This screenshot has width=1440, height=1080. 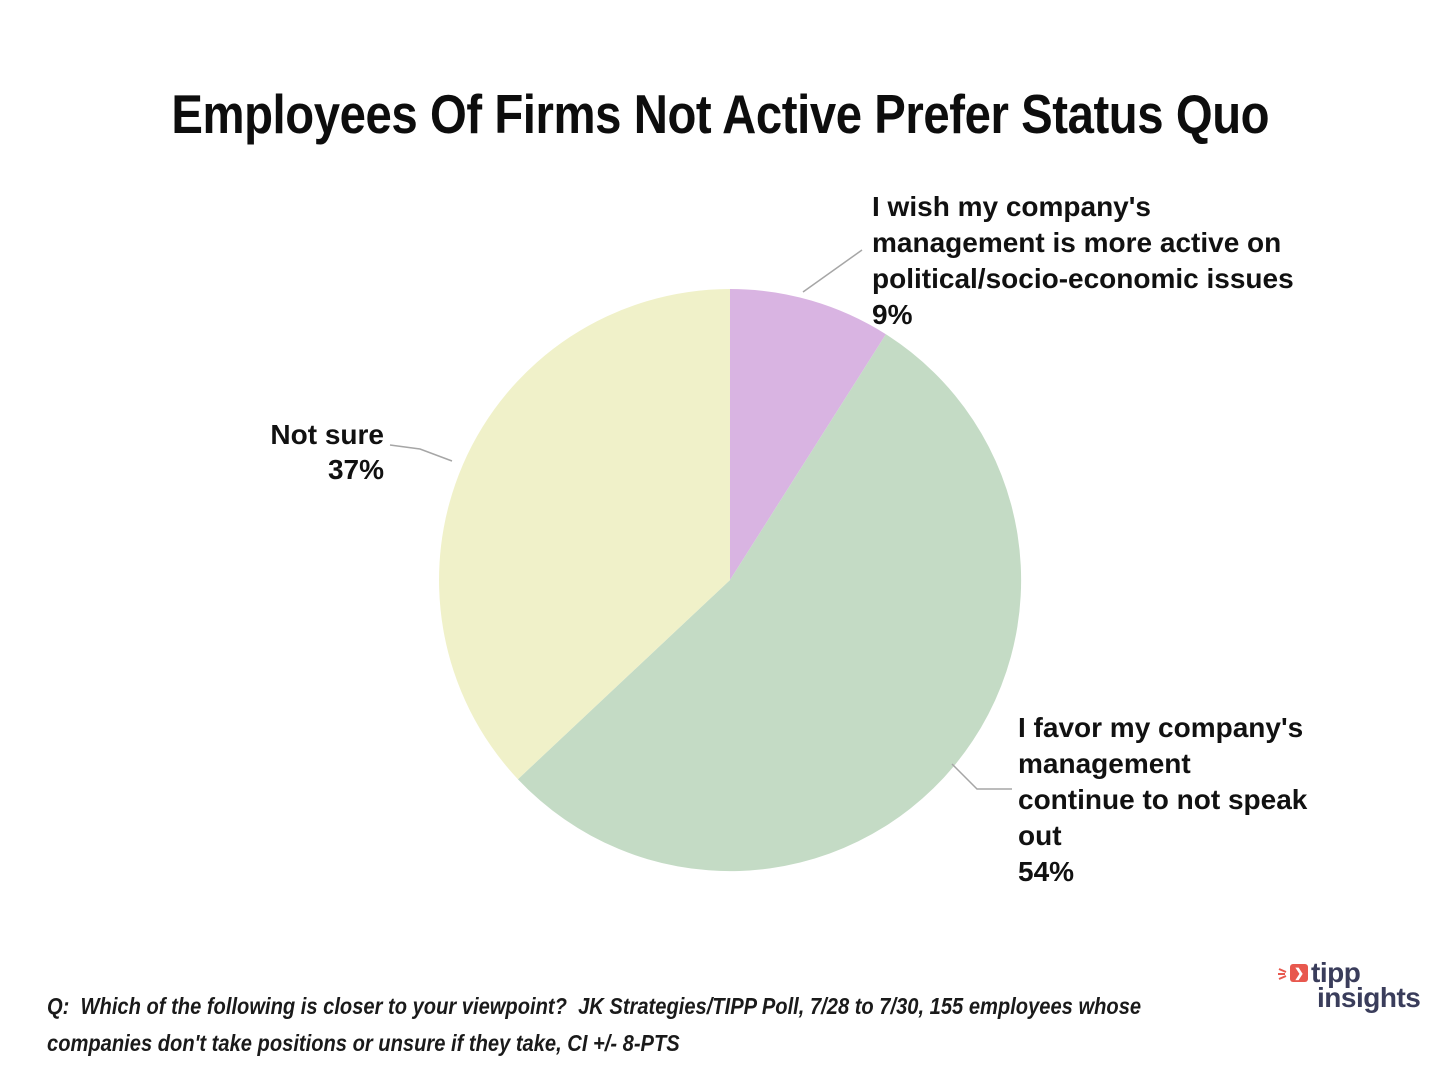 What do you see at coordinates (1369, 997) in the screenshot?
I see `logo-text-insights: insights` at bounding box center [1369, 997].